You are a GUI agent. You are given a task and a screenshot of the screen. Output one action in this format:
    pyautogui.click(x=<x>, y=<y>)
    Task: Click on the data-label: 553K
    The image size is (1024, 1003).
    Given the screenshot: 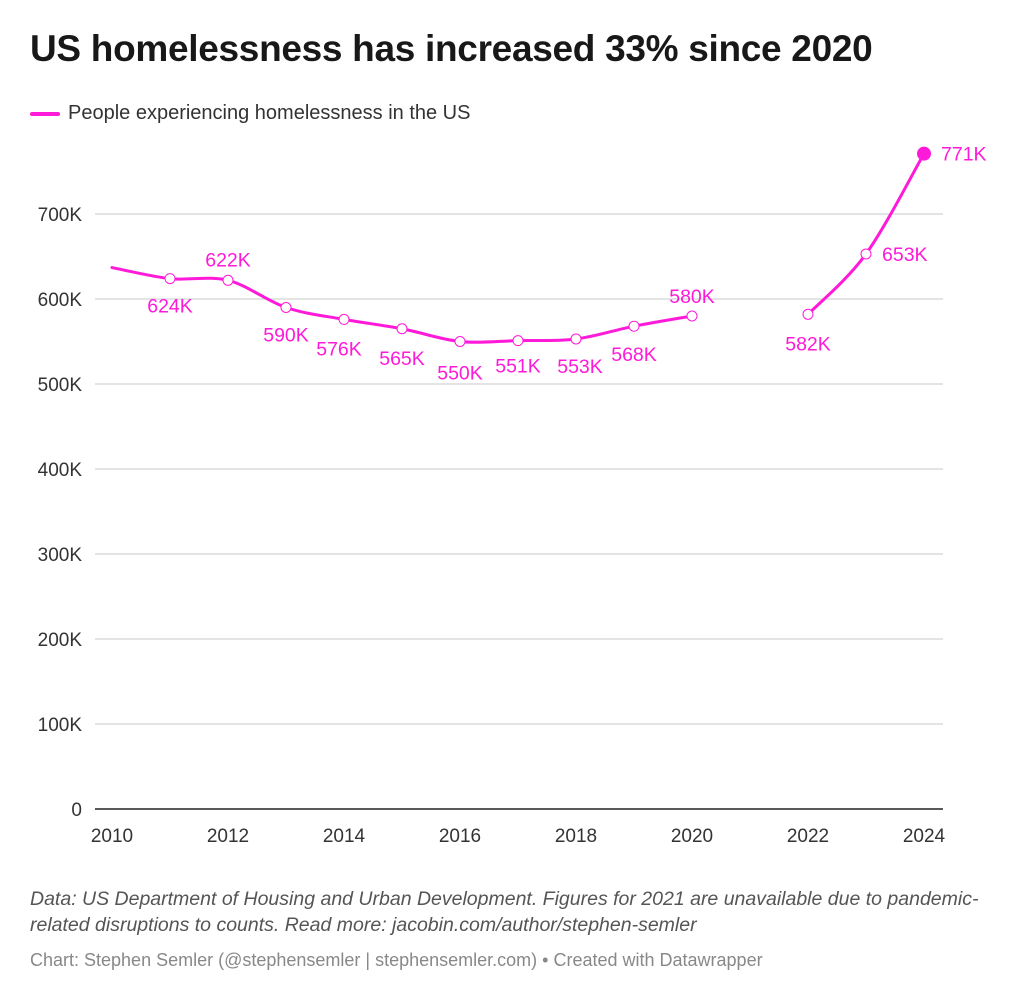 What is the action you would take?
    pyautogui.click(x=580, y=367)
    